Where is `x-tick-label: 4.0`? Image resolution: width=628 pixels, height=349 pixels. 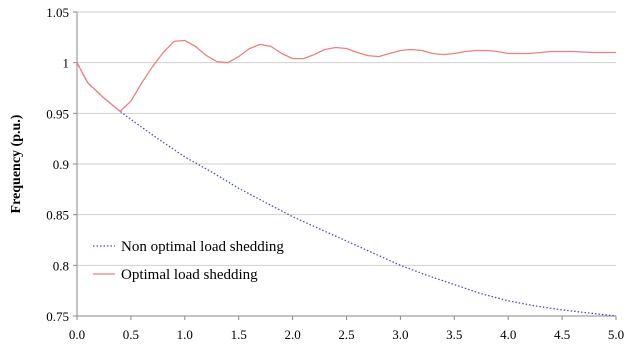
x-tick-label: 4.0 is located at coordinates (508, 334).